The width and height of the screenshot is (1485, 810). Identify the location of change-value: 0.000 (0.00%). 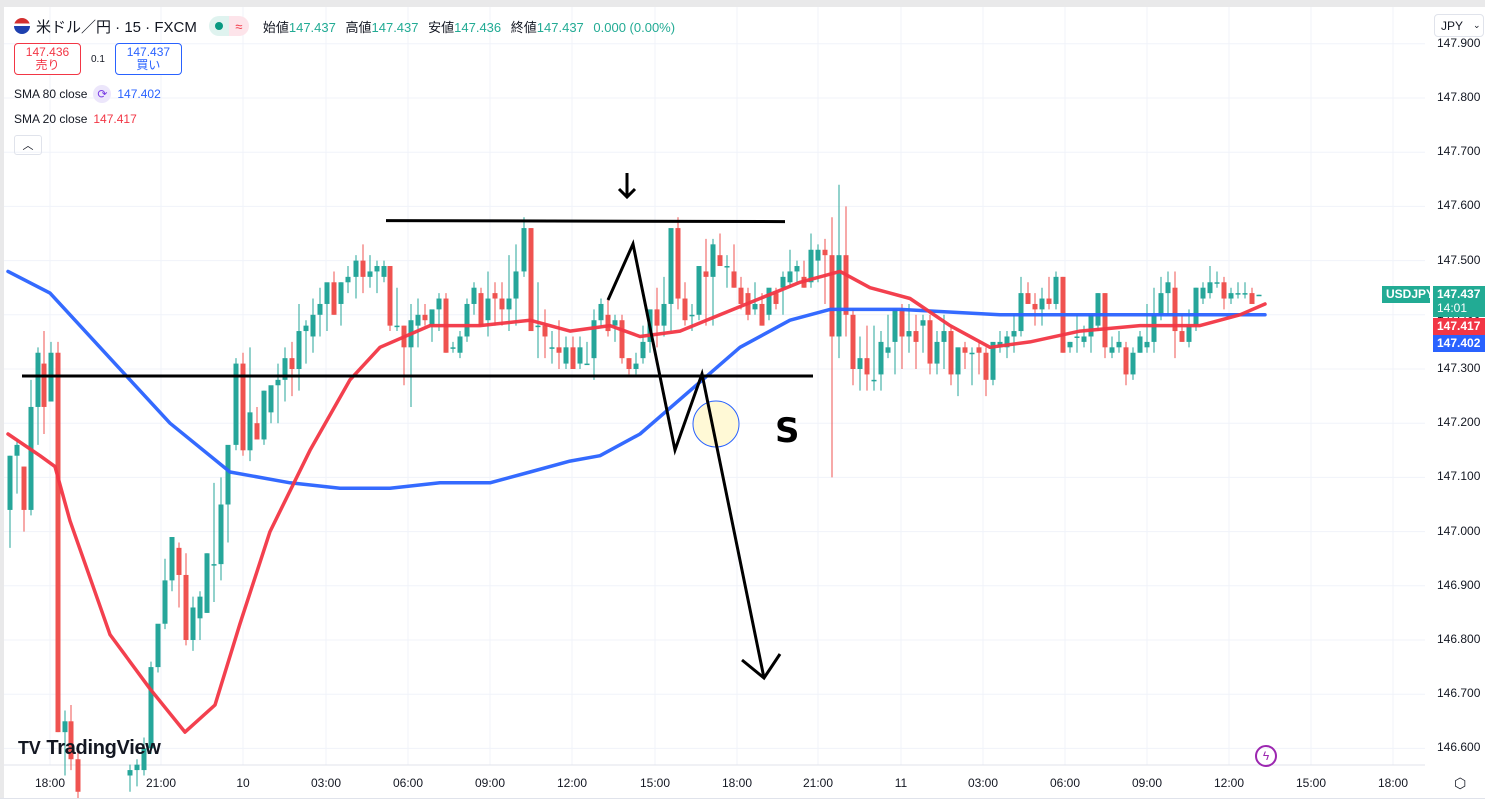
(634, 27).